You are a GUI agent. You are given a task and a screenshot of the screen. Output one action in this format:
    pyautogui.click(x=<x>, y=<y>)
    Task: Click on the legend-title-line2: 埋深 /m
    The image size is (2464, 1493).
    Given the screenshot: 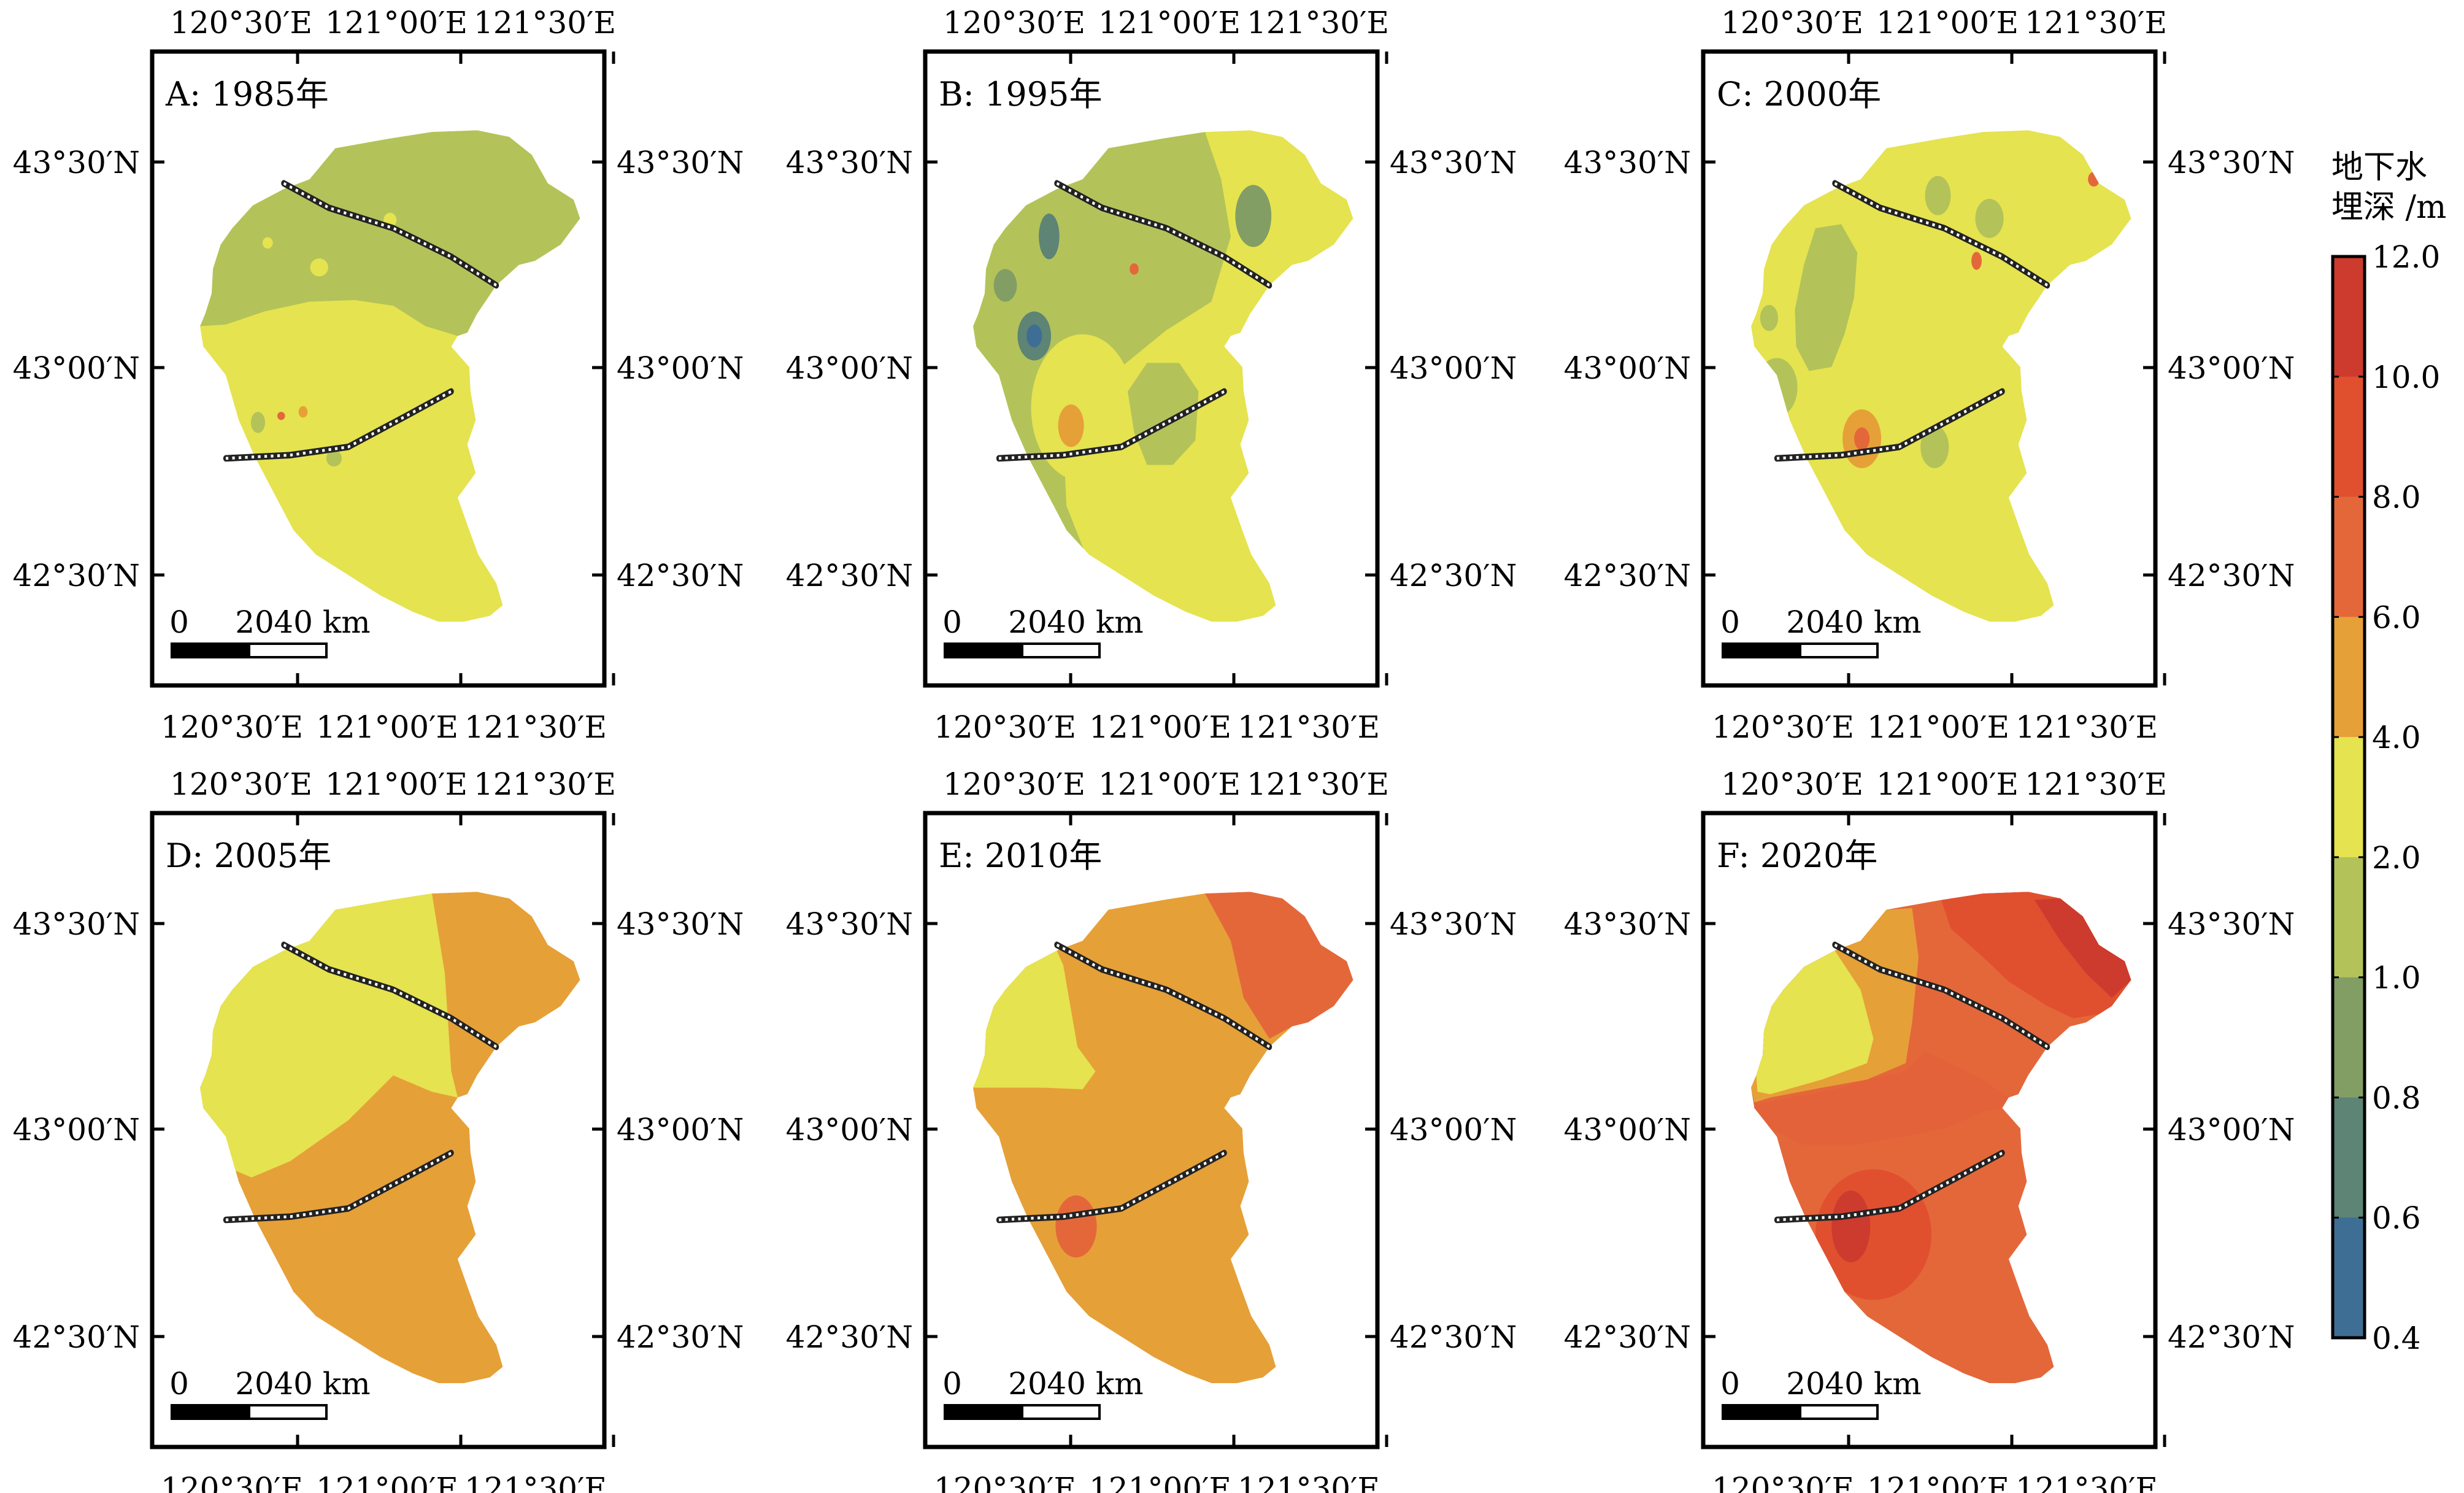 What is the action you would take?
    pyautogui.click(x=2388, y=207)
    